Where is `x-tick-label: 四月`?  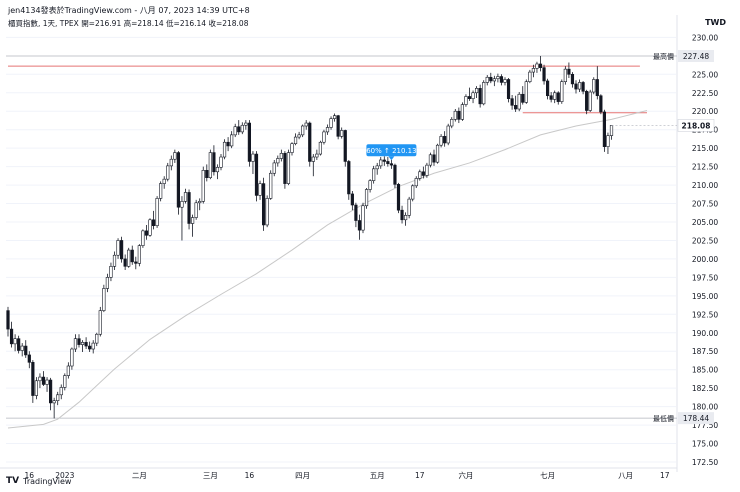 x-tick-label: 四月 is located at coordinates (302, 475).